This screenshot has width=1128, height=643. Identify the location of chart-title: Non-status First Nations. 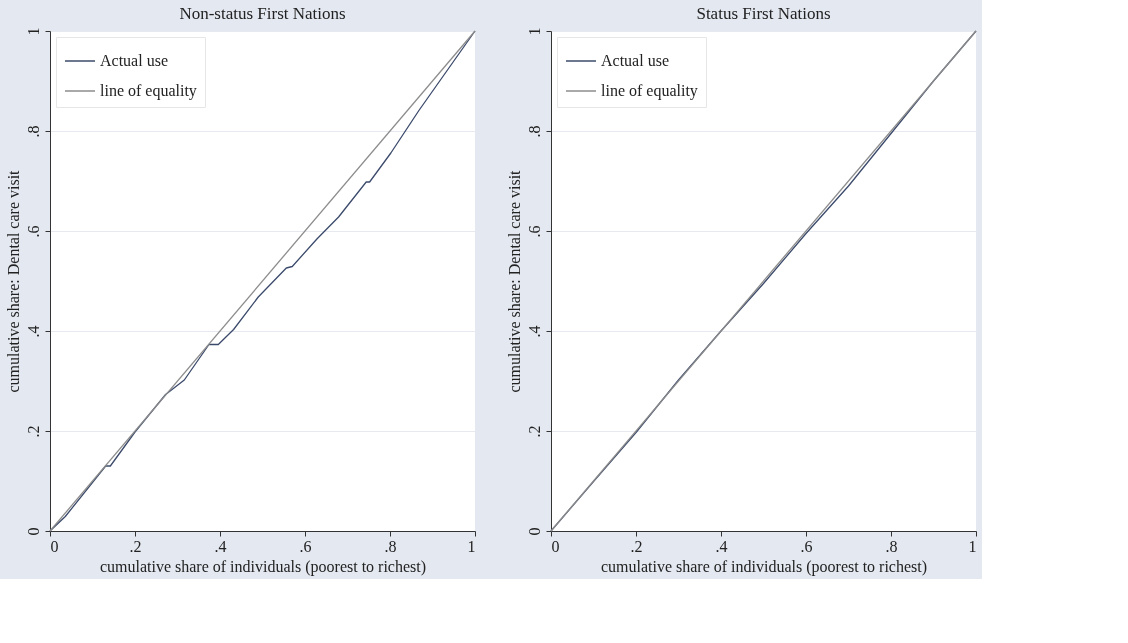
(262, 13).